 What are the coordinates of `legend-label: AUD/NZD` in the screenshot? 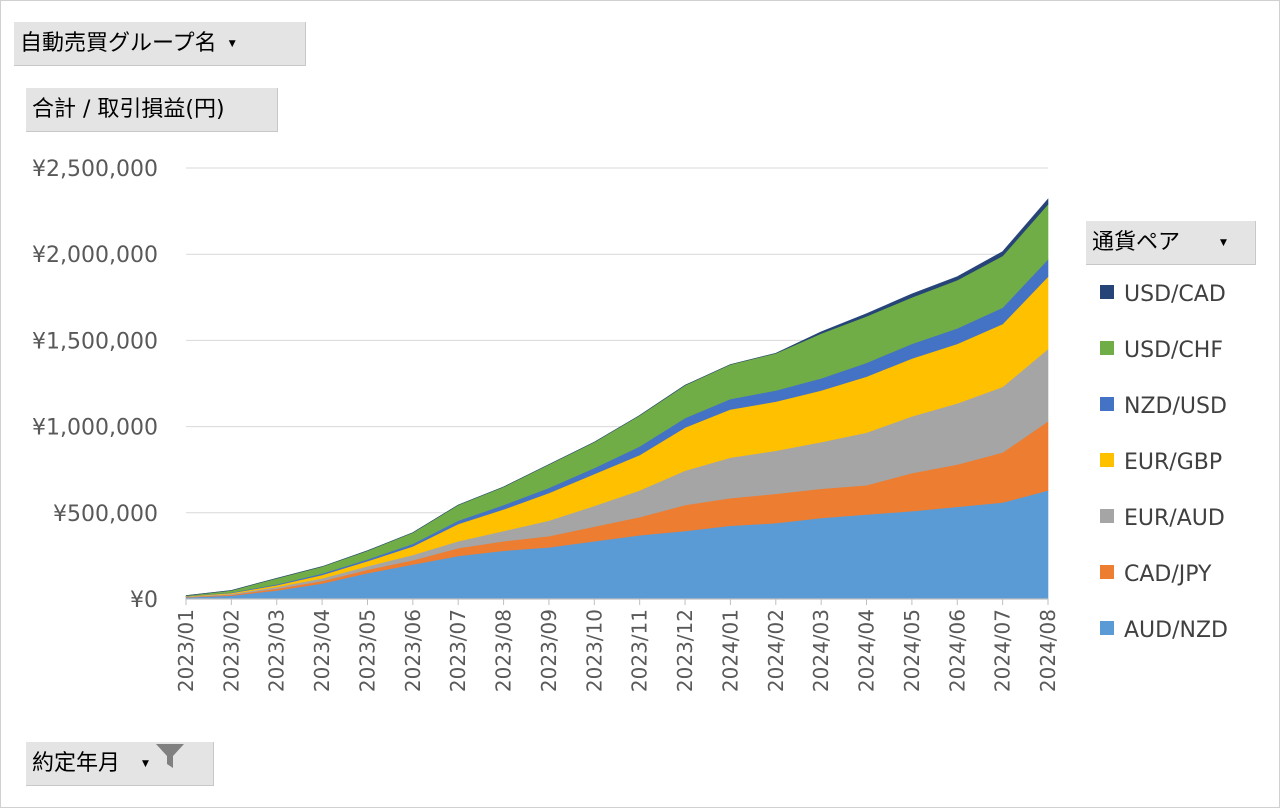 It's located at (1176, 630).